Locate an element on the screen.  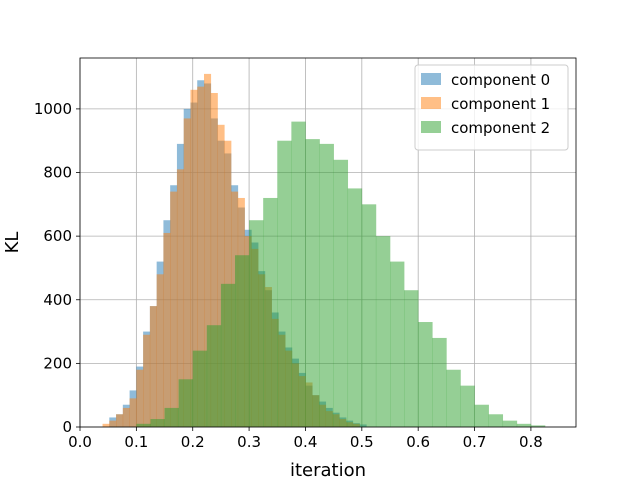
y-tick-label: 800 is located at coordinates (57, 173).